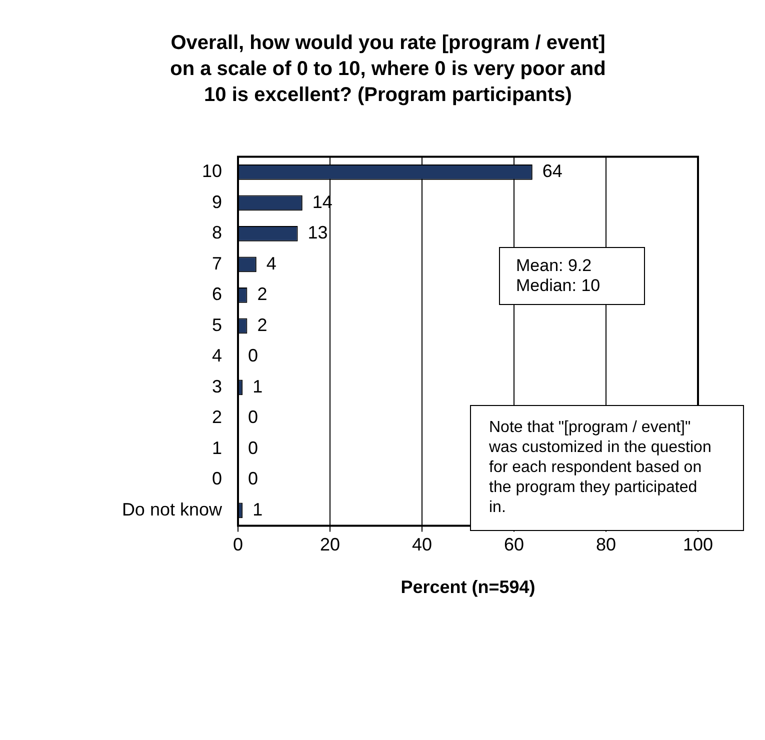  Describe the element at coordinates (217, 324) in the screenshot. I see `y-tick-label: 5` at that location.